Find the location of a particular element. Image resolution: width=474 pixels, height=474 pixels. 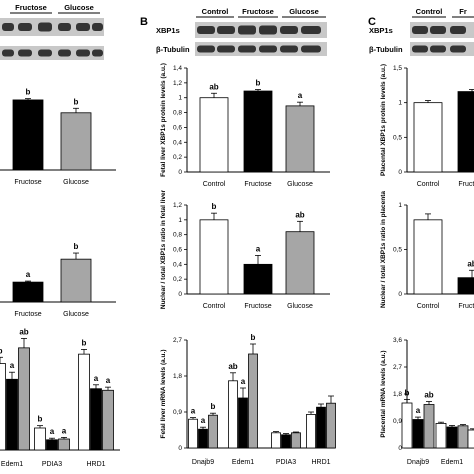

B_mrna-sig-label-1-2: b is located at coordinates (253, 337).